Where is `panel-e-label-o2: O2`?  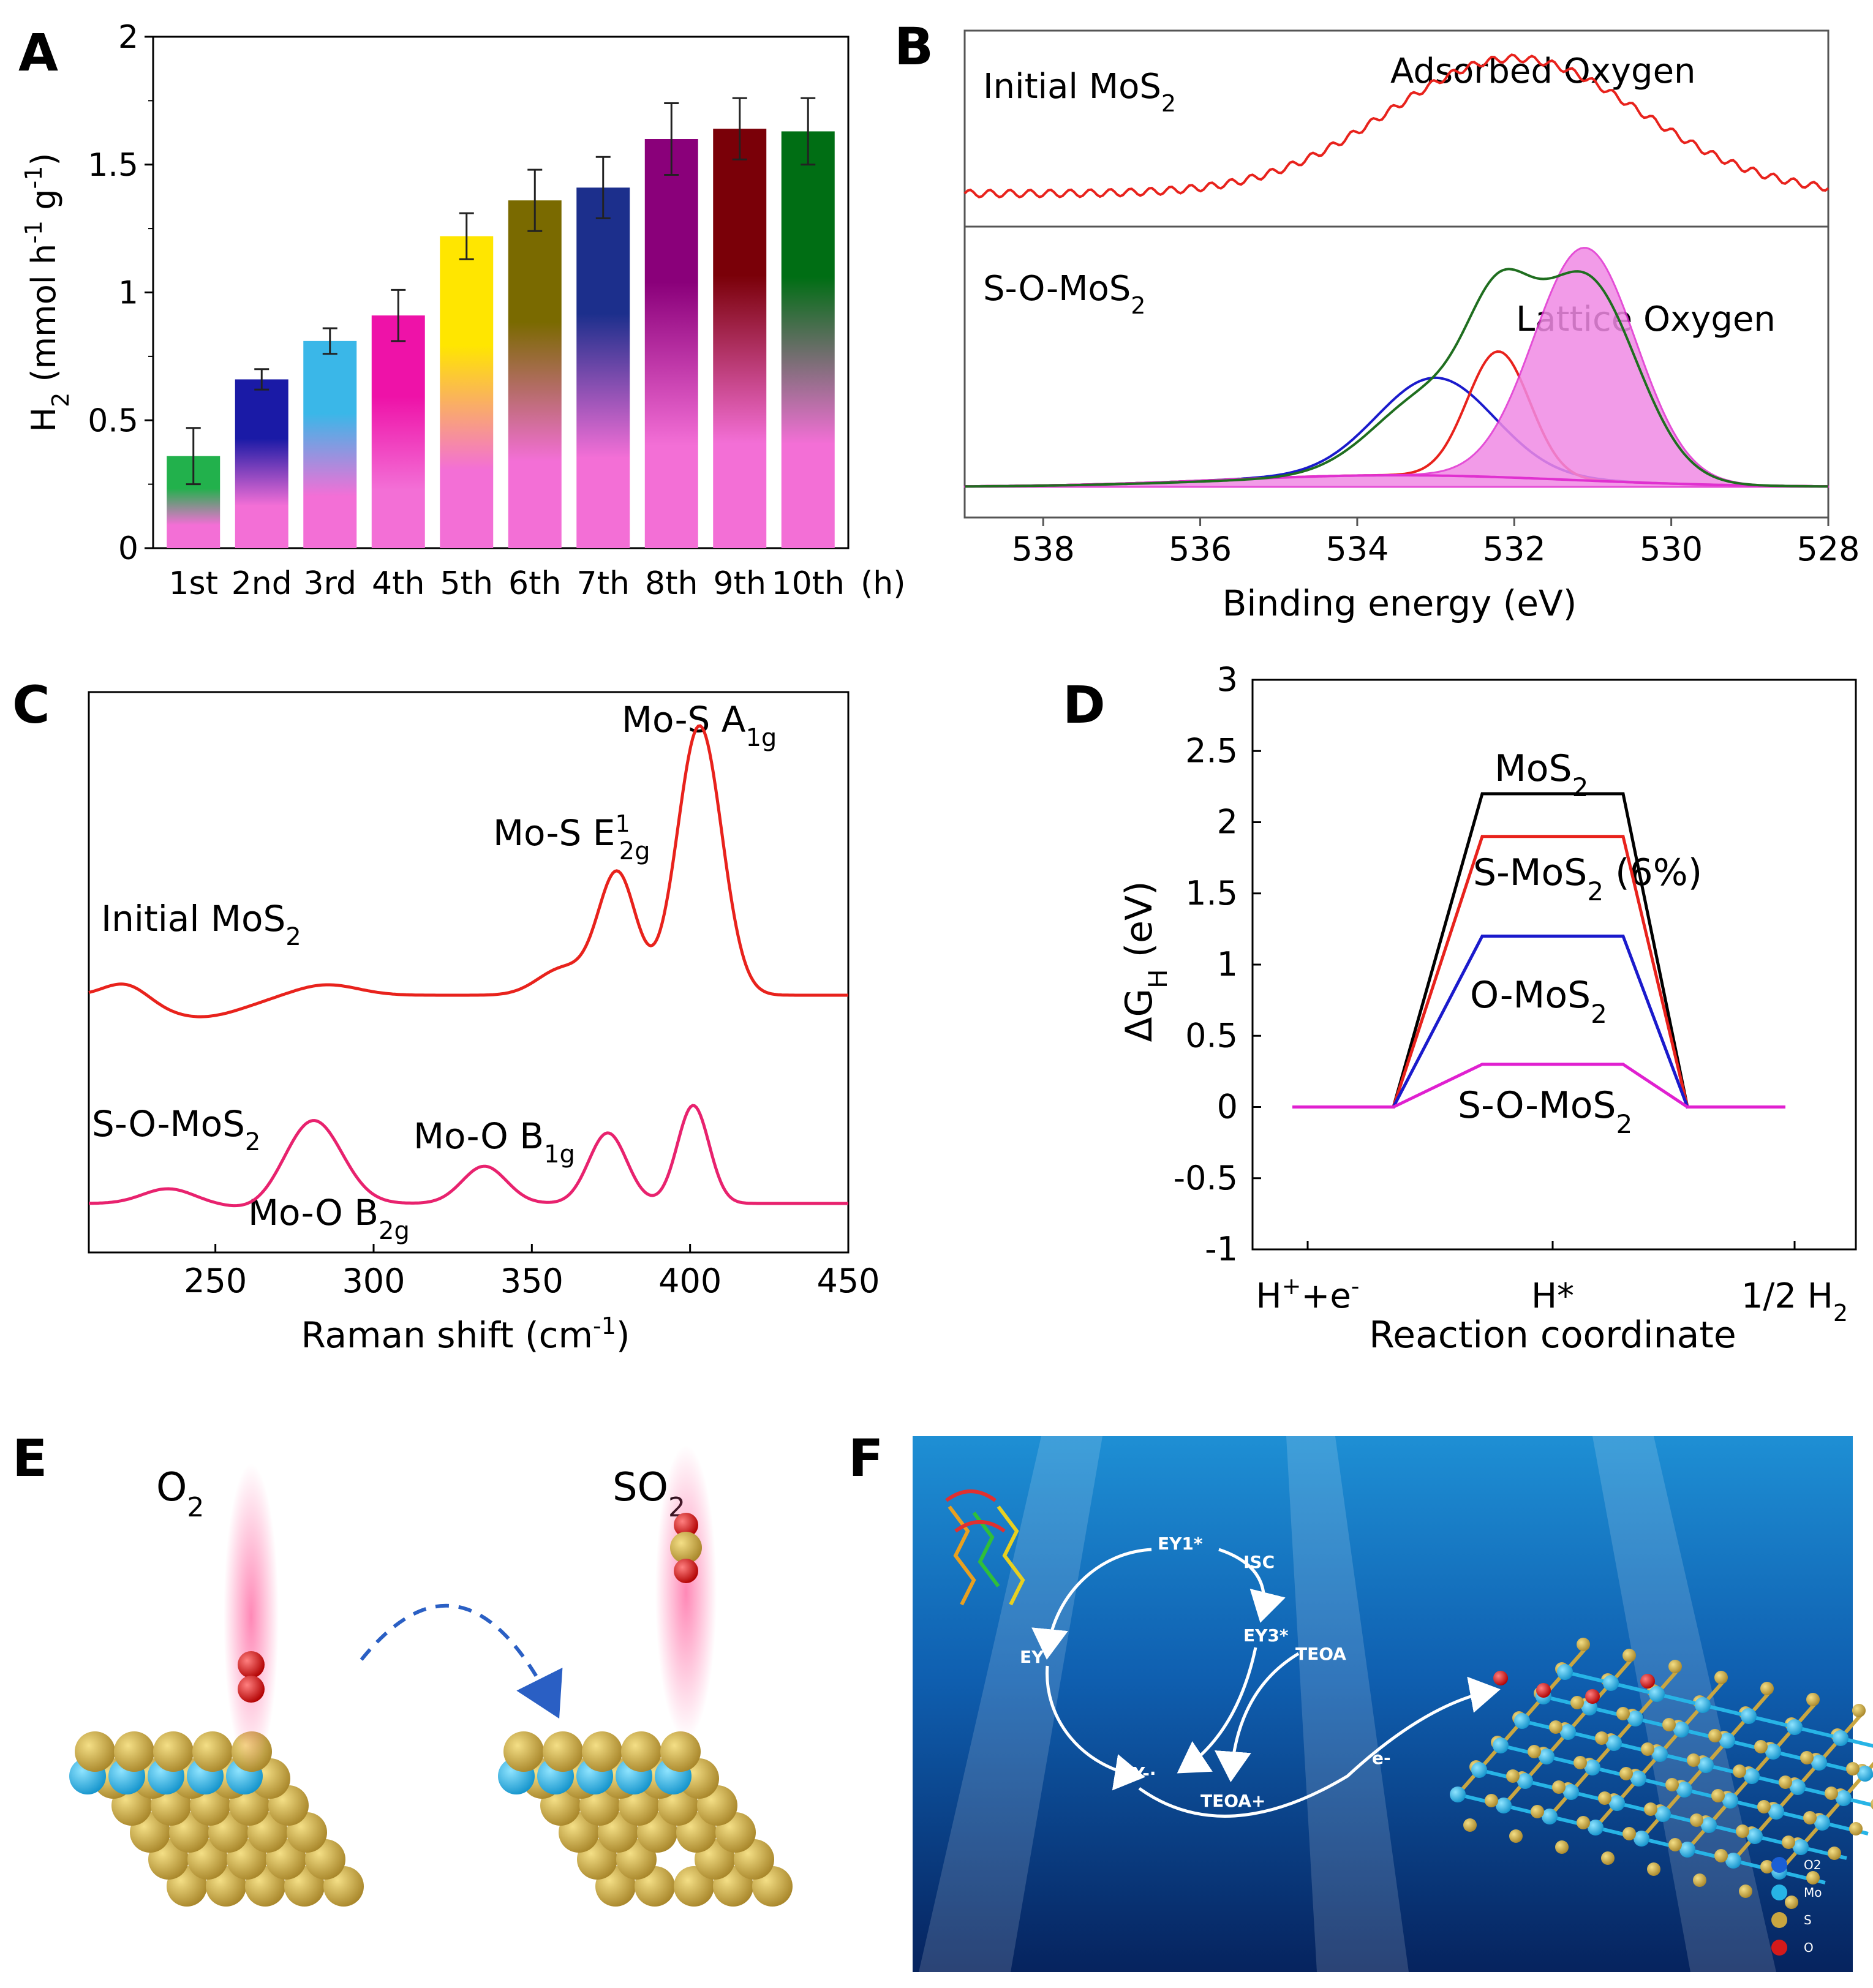
panel-e-label-o2: O2 is located at coordinates (180, 1494).